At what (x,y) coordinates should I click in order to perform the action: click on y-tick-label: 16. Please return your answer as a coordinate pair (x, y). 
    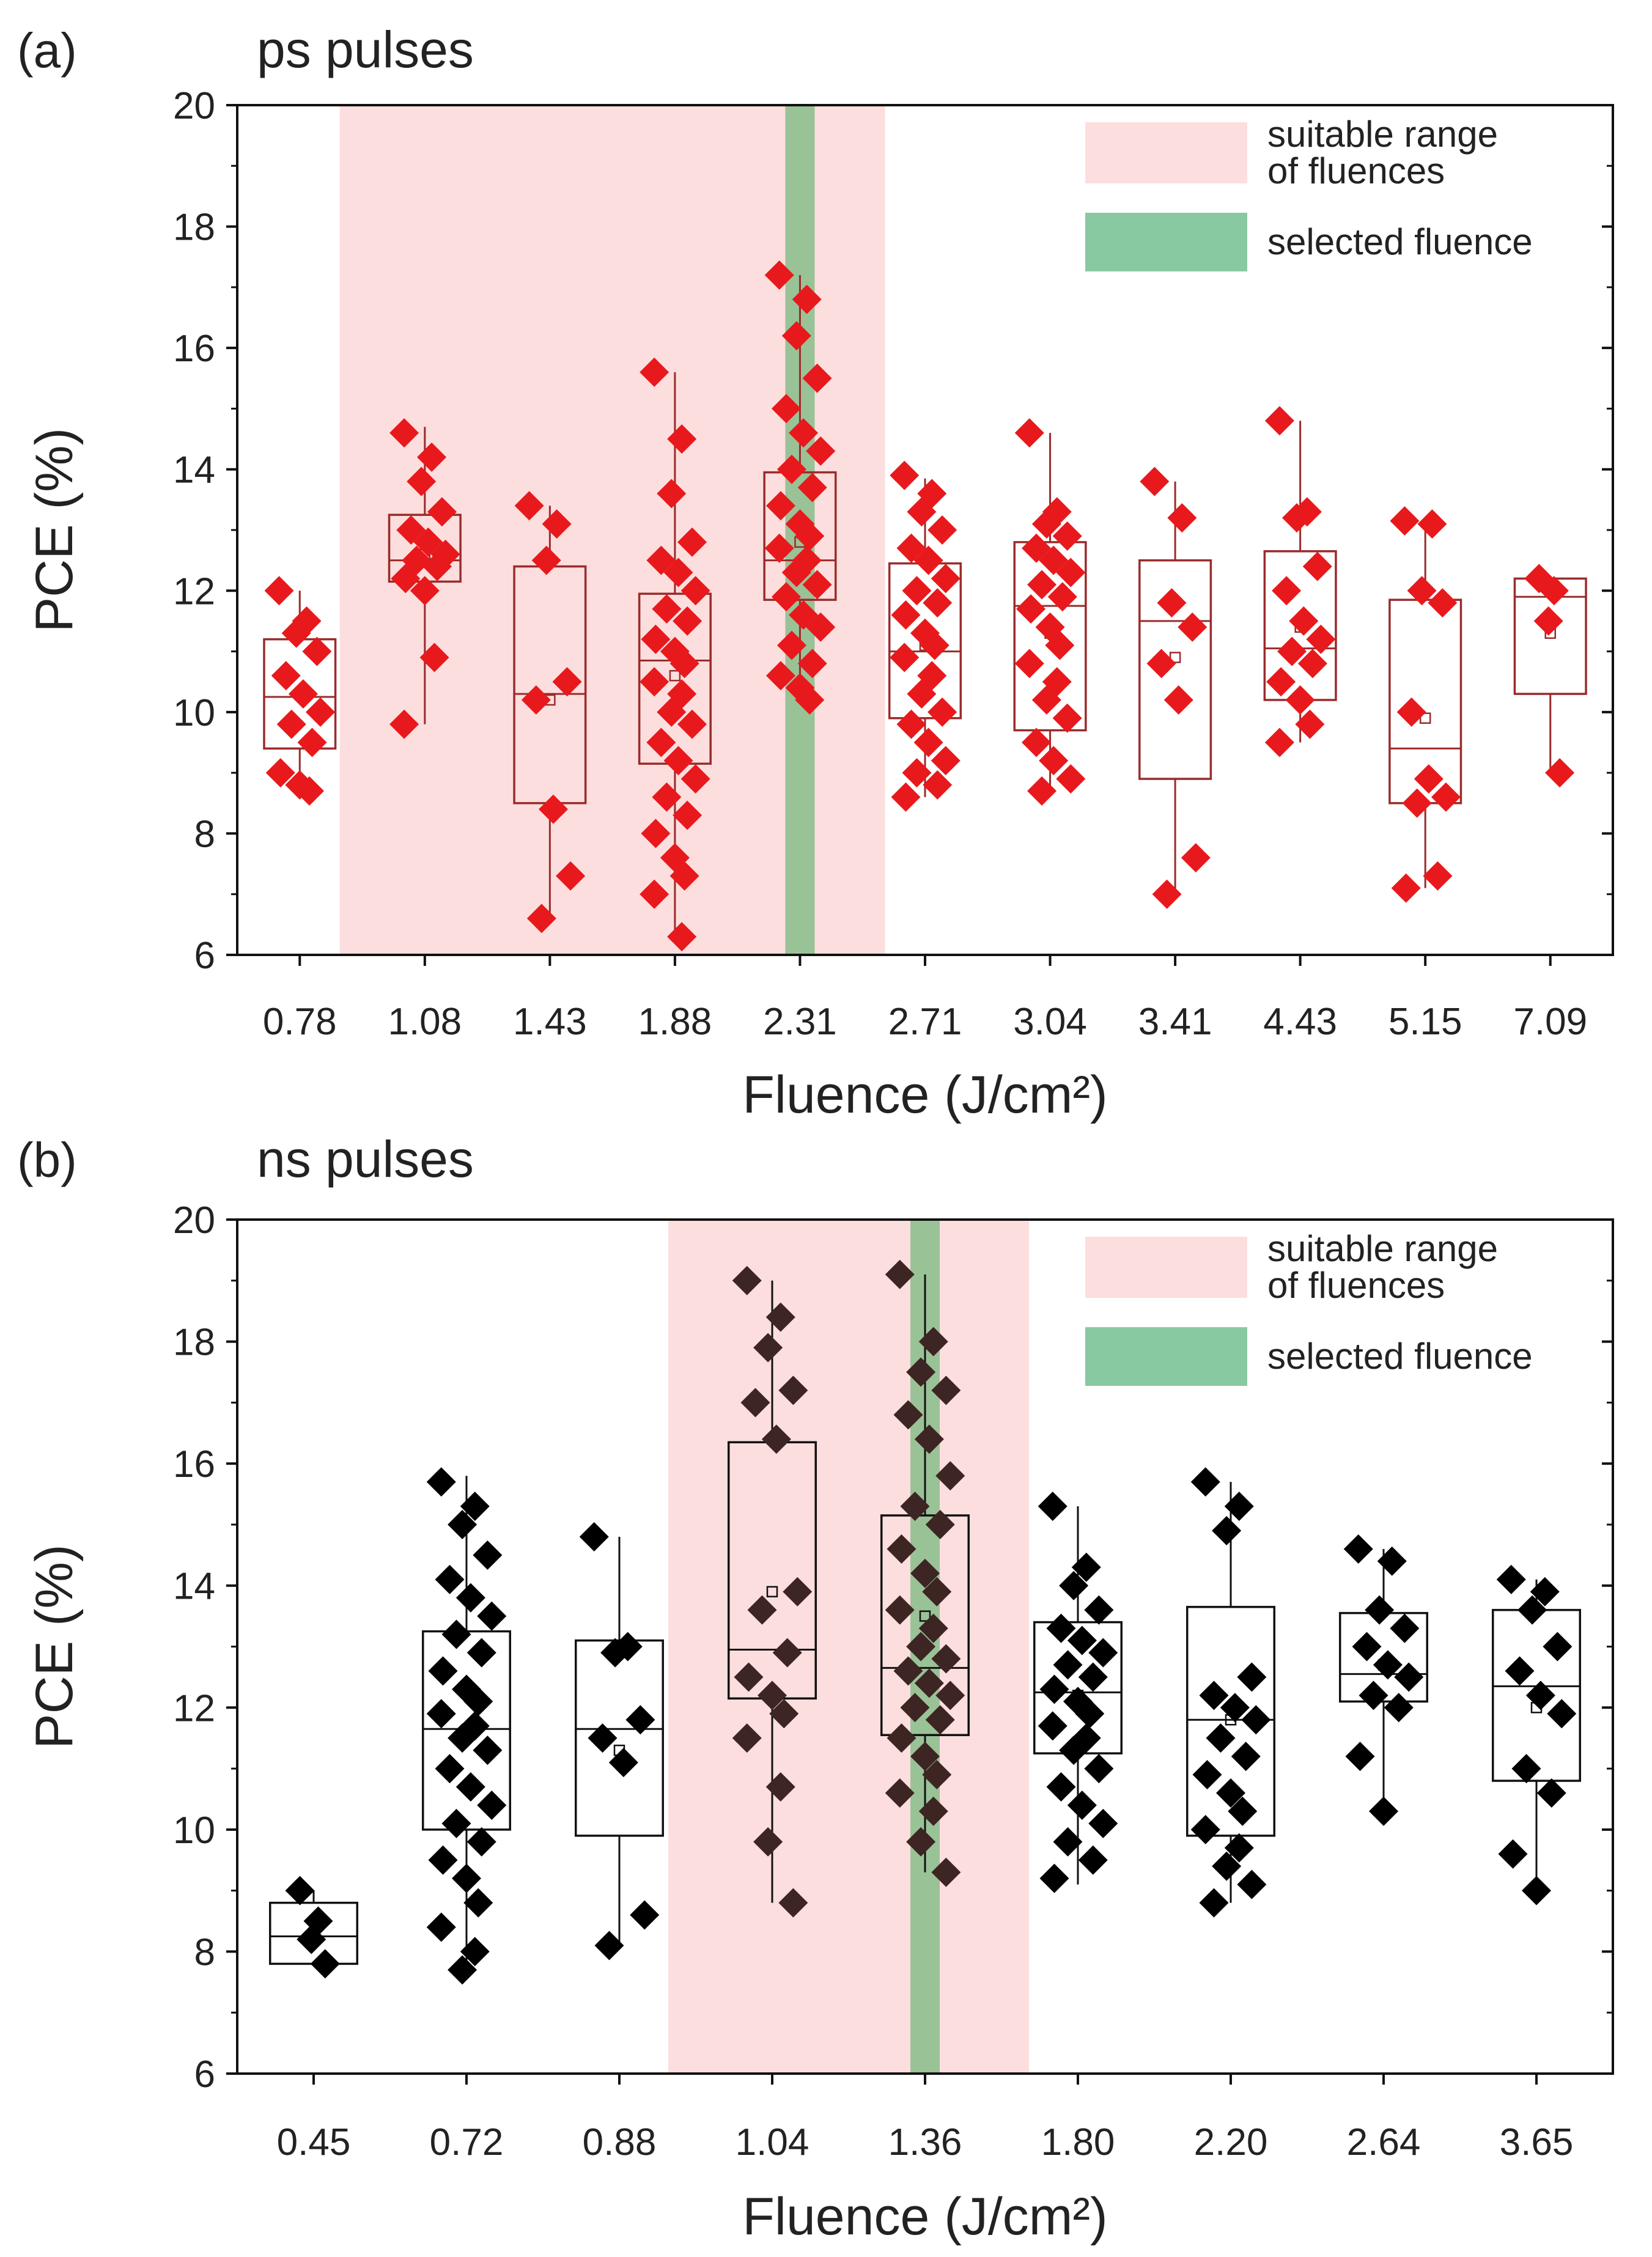
    Looking at the image, I should click on (194, 349).